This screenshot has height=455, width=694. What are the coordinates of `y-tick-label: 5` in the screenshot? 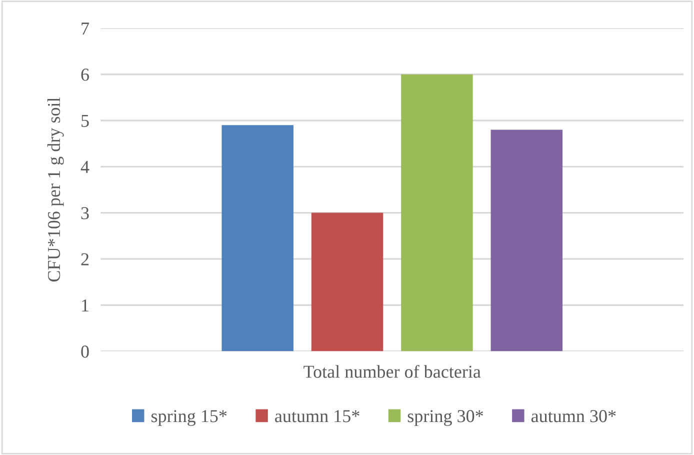 It's located at (85, 120).